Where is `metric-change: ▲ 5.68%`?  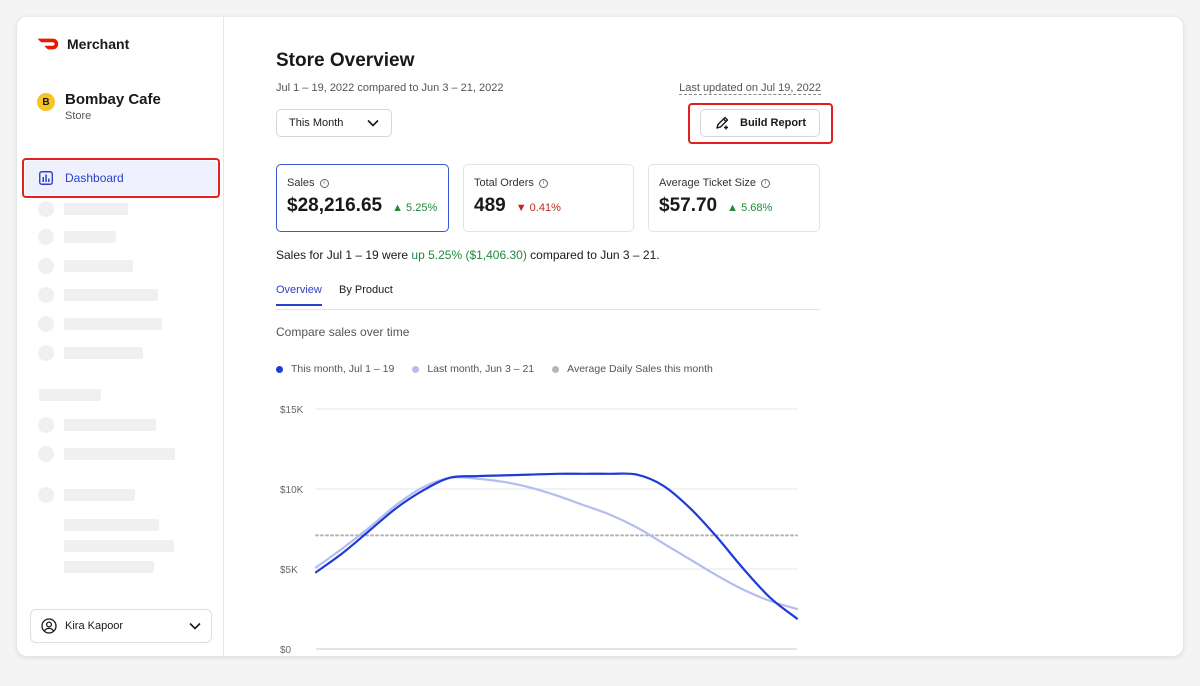
metric-change: ▲ 5.68% is located at coordinates (749, 208).